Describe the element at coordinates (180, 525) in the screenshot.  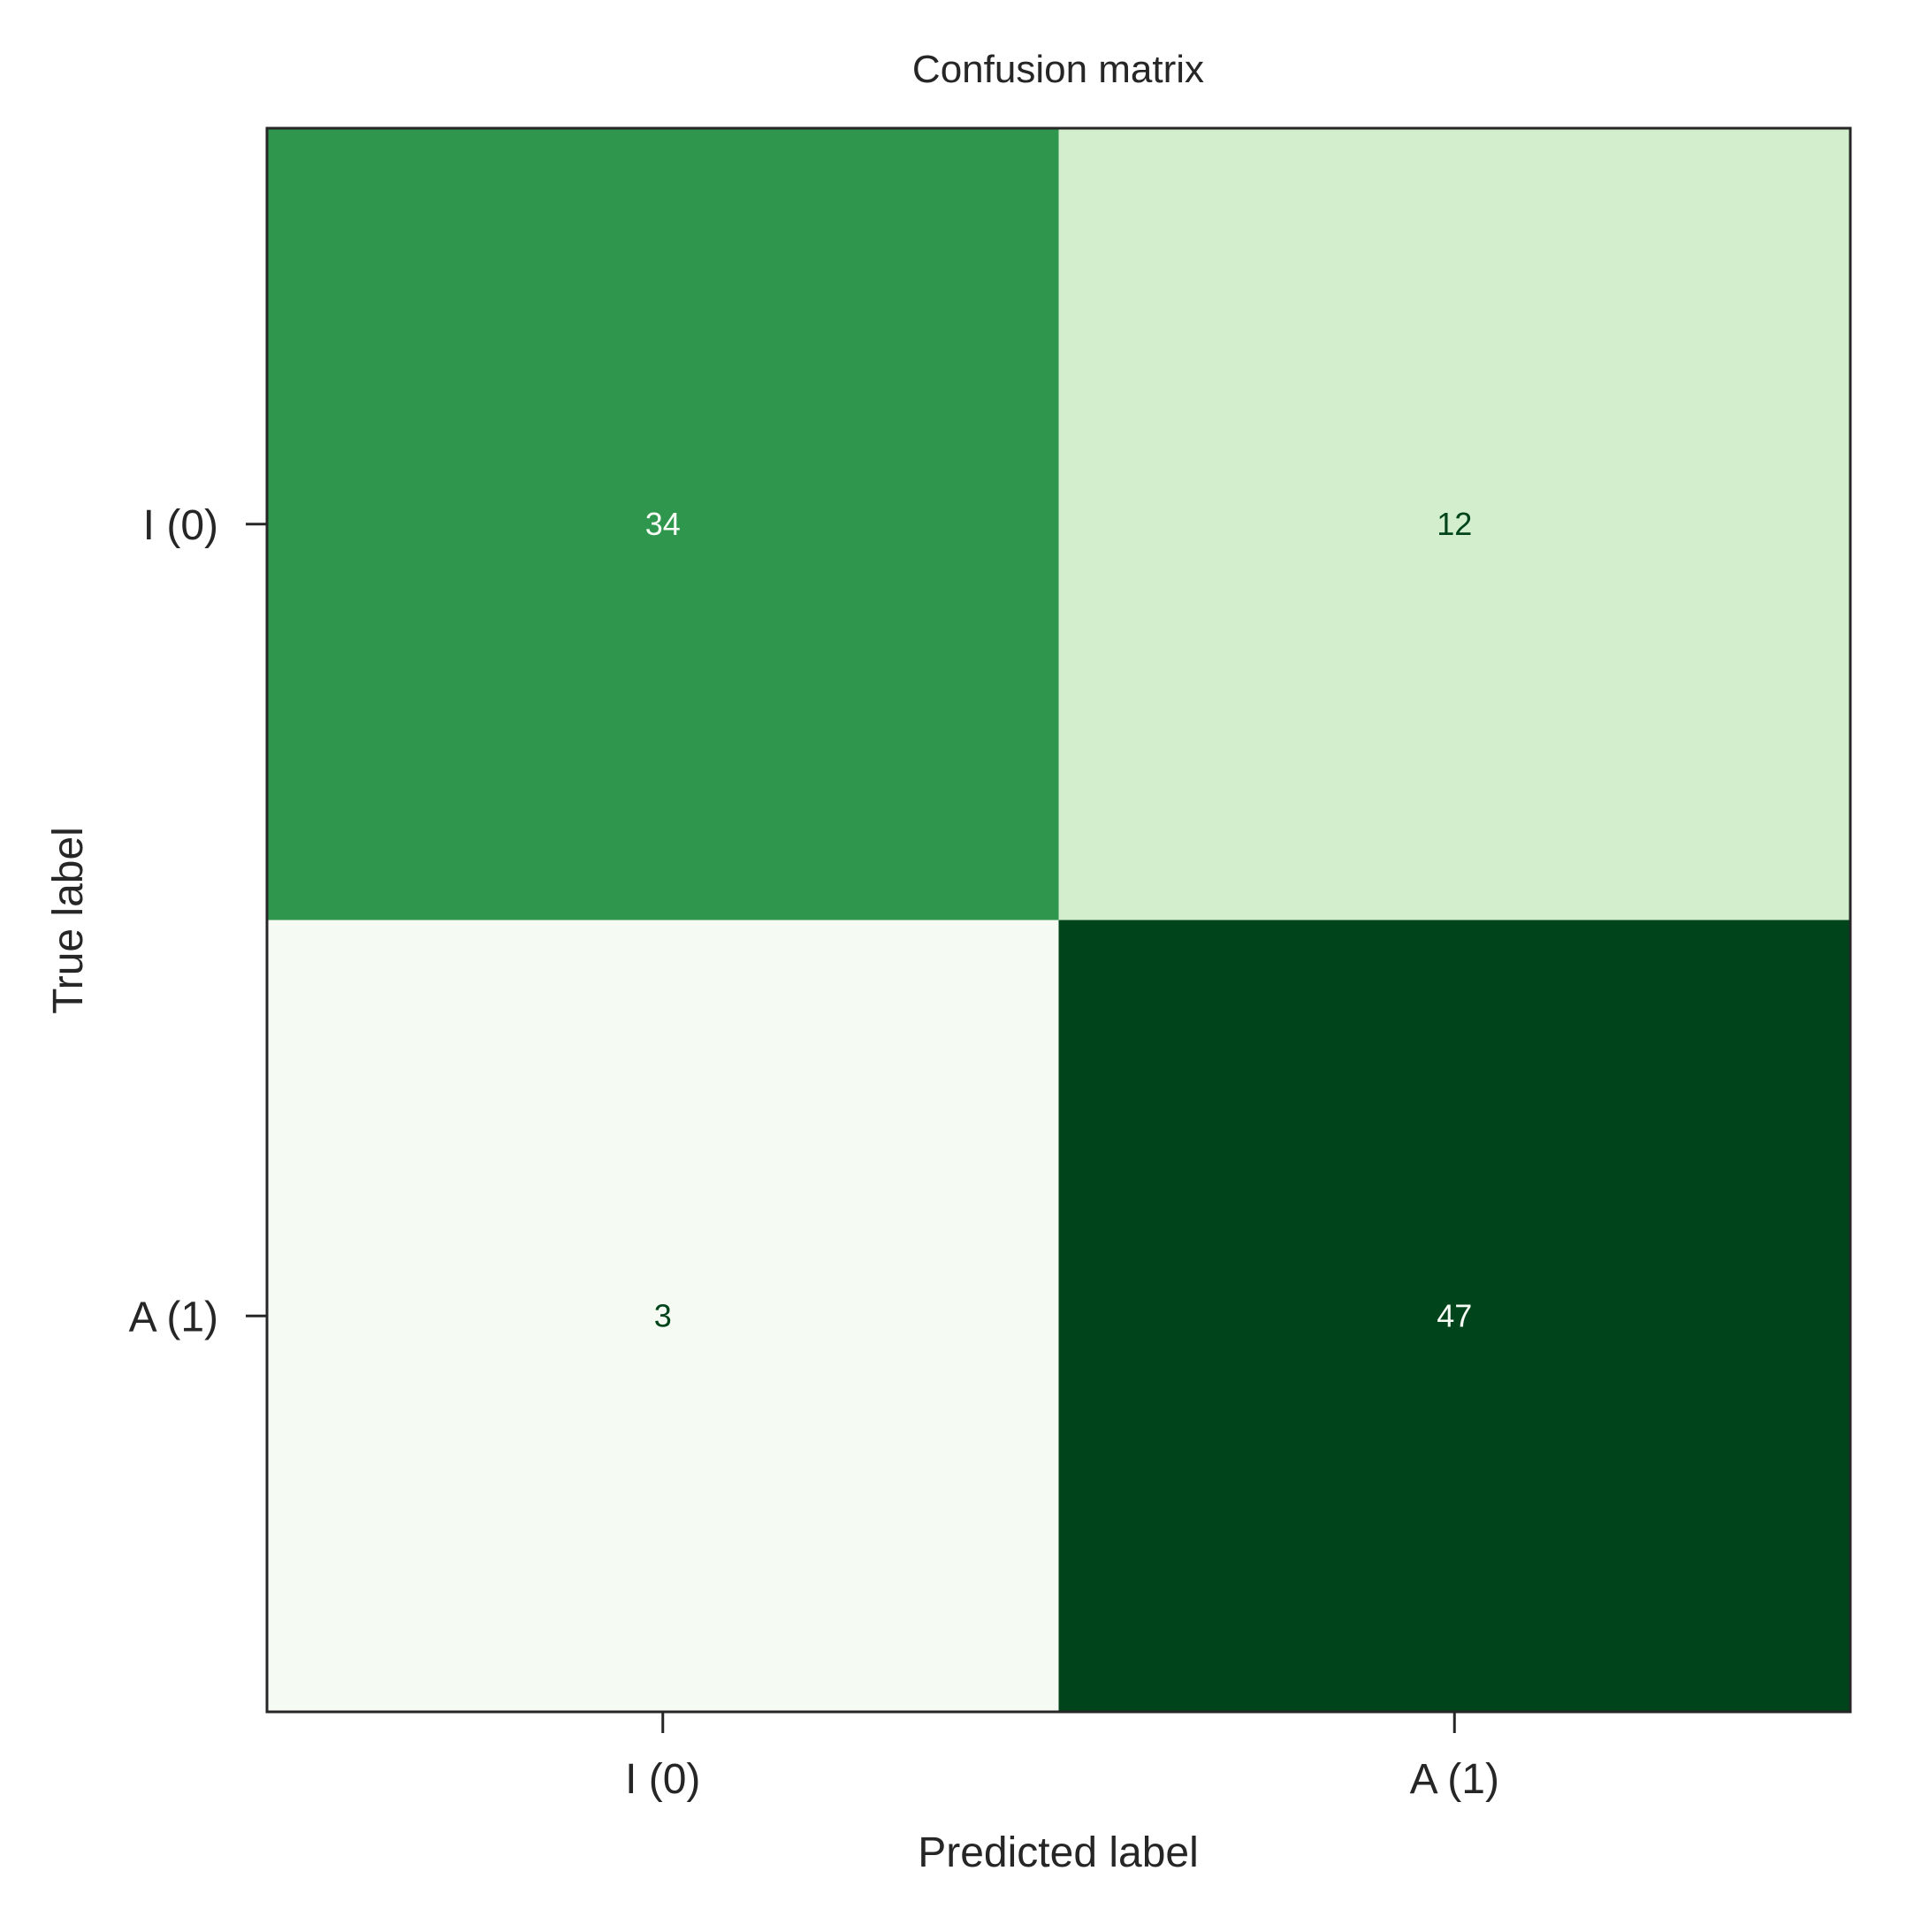
I see `y-tick-label-0: I (0)` at that location.